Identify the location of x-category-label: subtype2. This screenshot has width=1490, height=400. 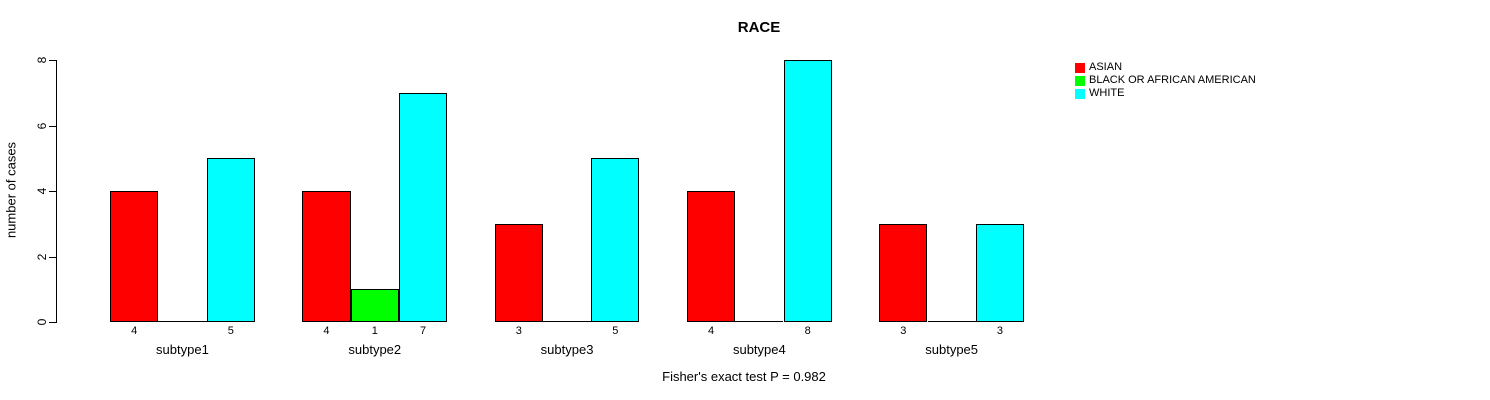
(375, 349).